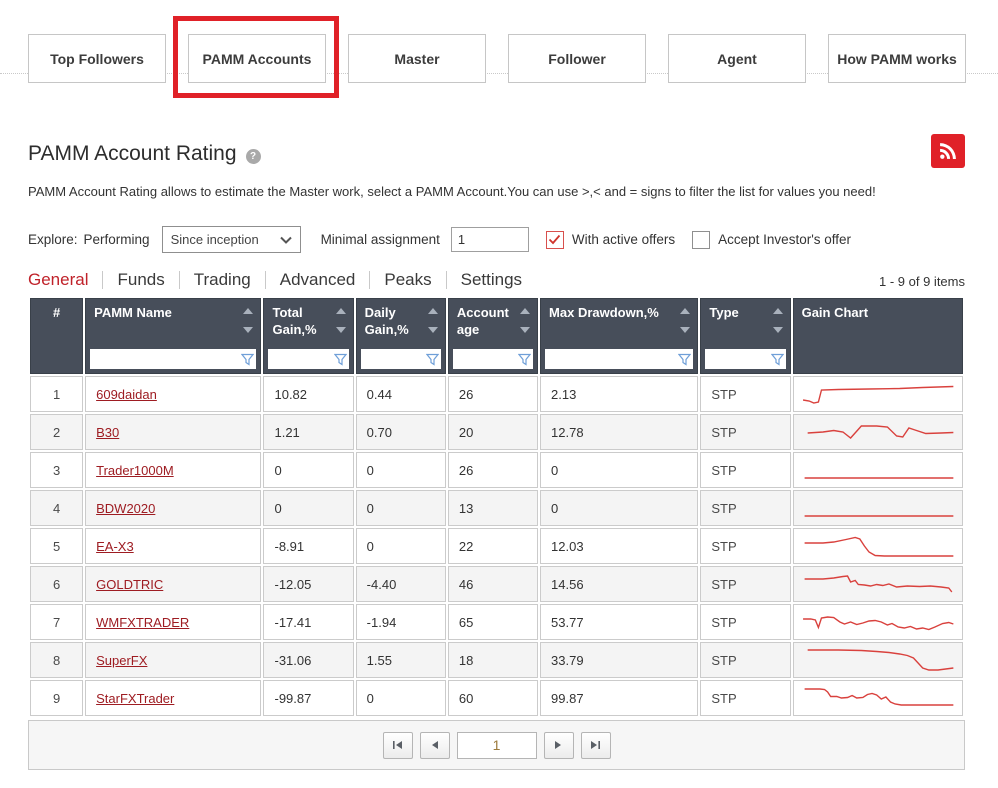  Describe the element at coordinates (397, 745) in the screenshot. I see `pagination-first-button` at that location.